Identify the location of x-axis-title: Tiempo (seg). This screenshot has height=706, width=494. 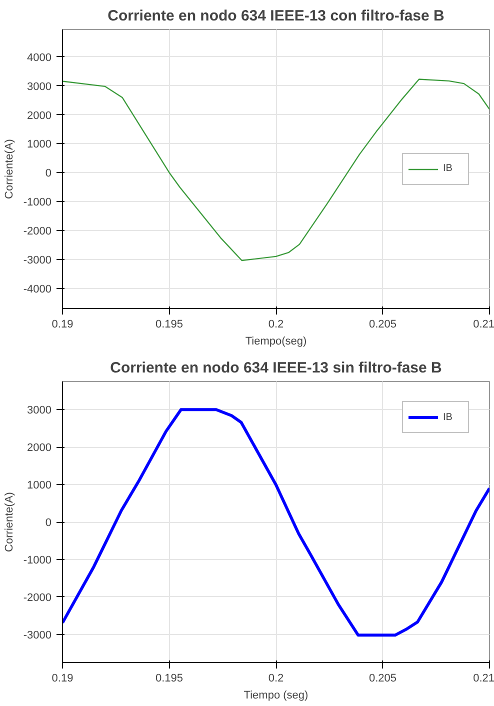
(276, 696).